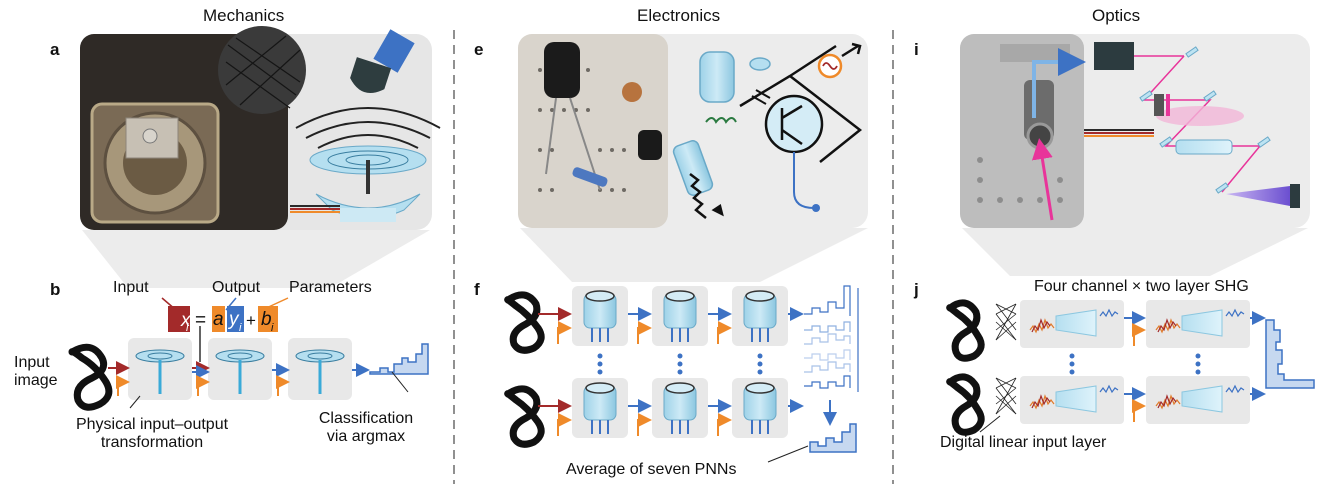  What do you see at coordinates (366, 436) in the screenshot?
I see `label-classification-line2: via argmax` at bounding box center [366, 436].